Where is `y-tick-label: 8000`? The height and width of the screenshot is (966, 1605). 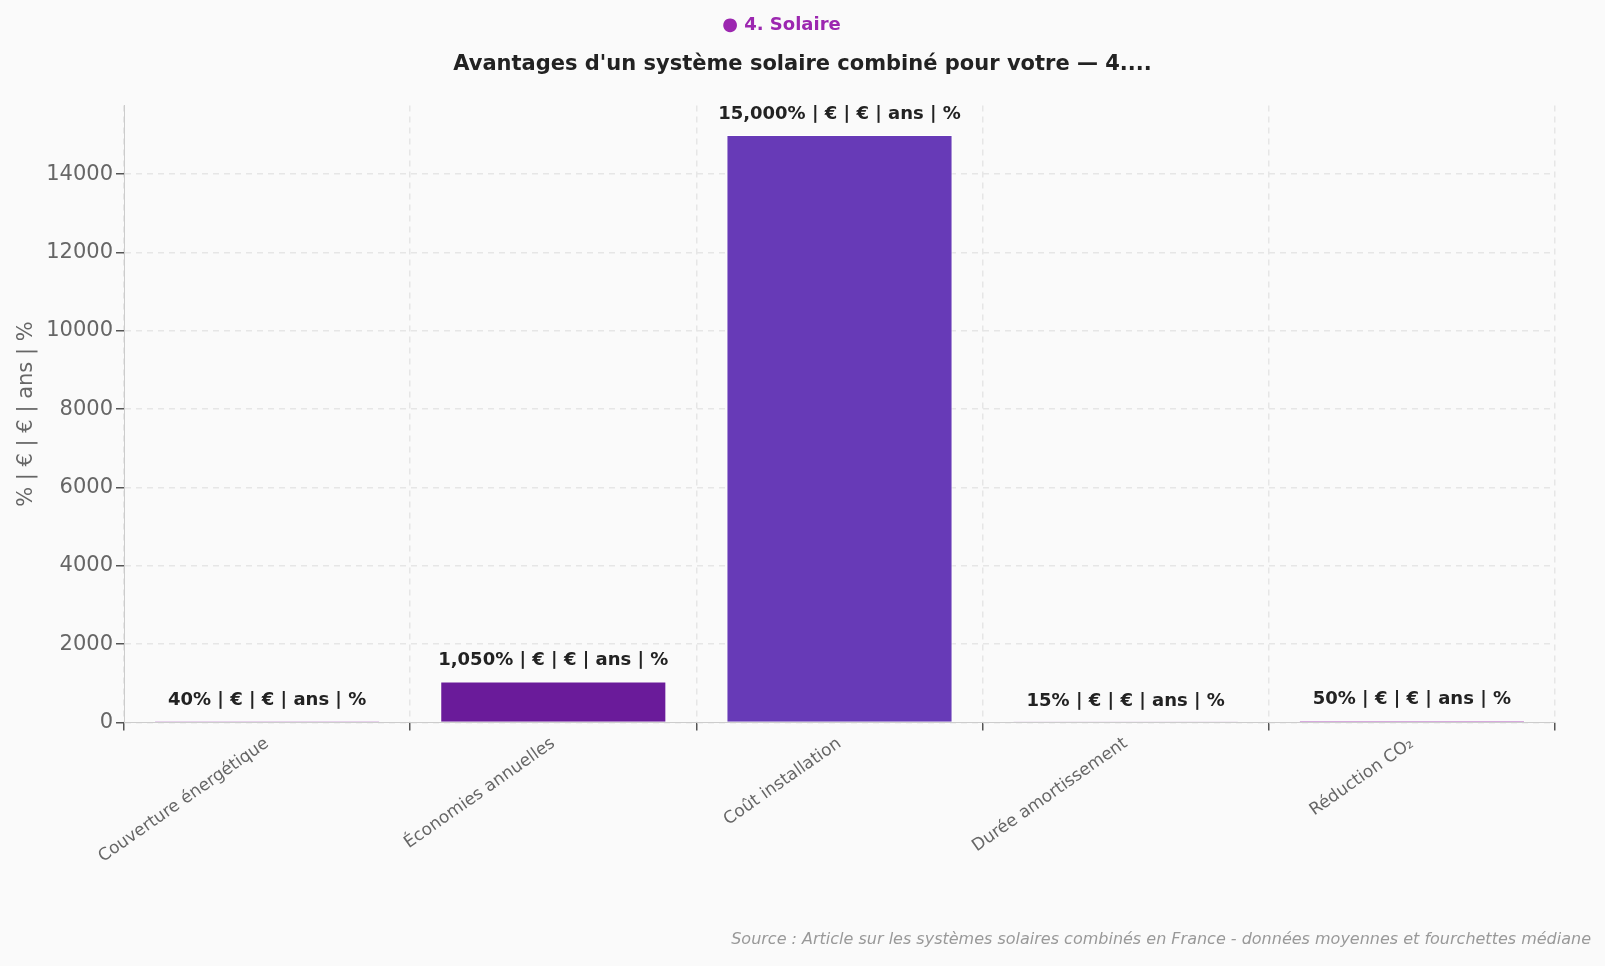
y-tick-label: 8000 is located at coordinates (86, 407).